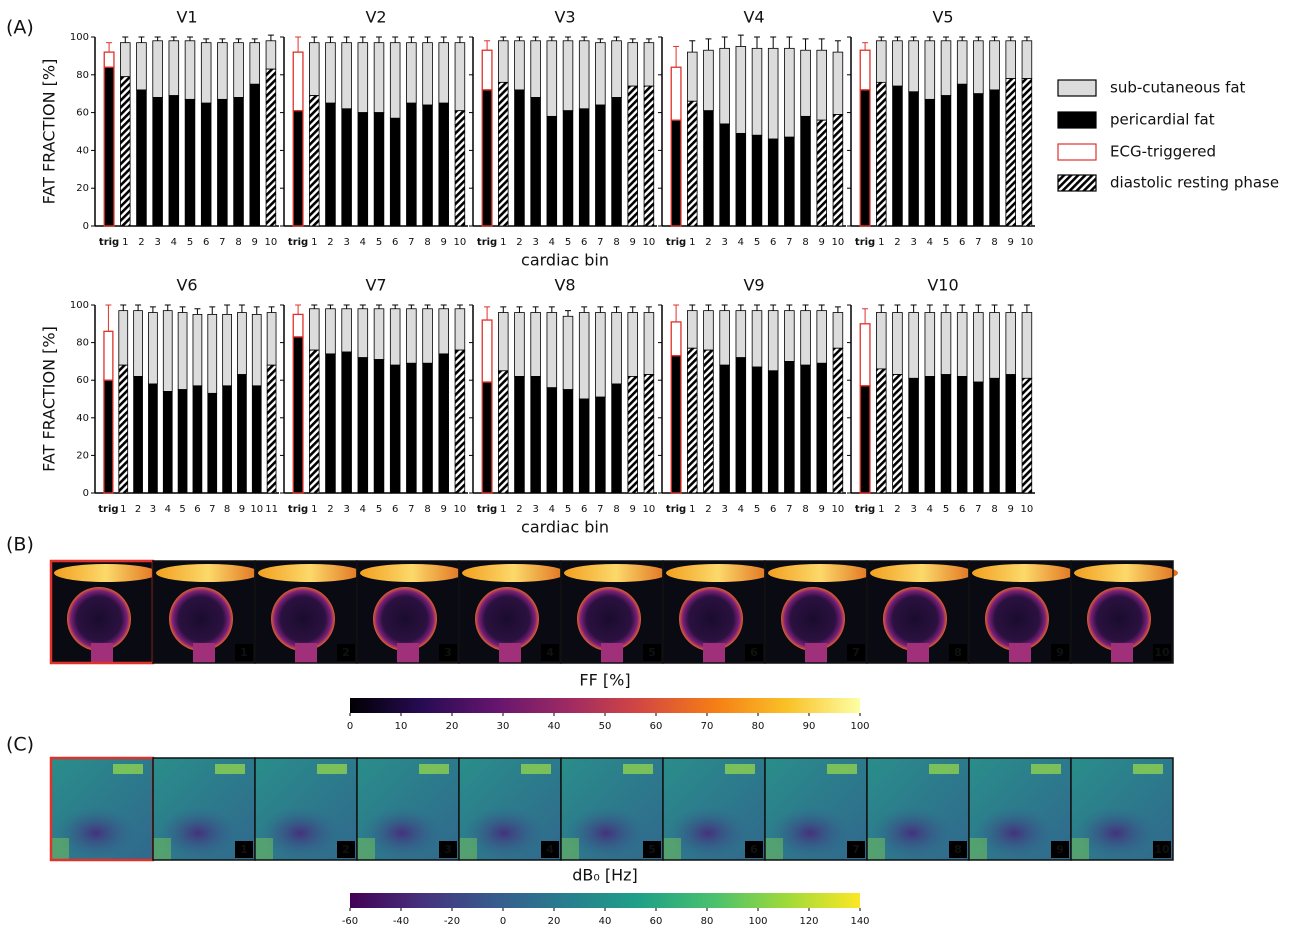  I want to click on x-tick-label: 2, so click(708, 242).